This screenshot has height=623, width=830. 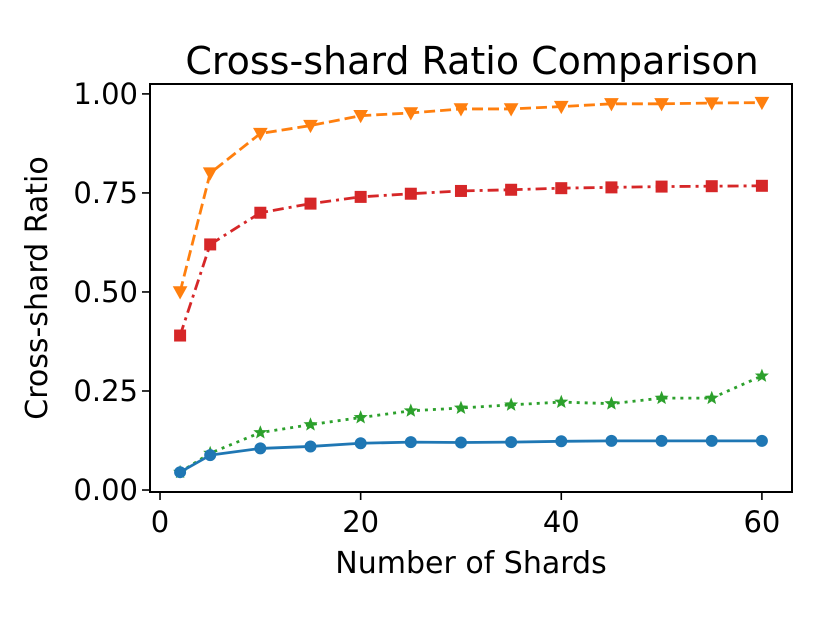 What do you see at coordinates (37, 288) in the screenshot?
I see `y-axis-title: Cross-shard Ratio` at bounding box center [37, 288].